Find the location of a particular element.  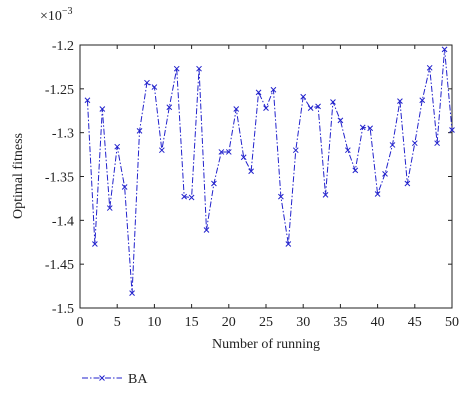

y-tick-label: -1.5 is located at coordinates (63, 309).